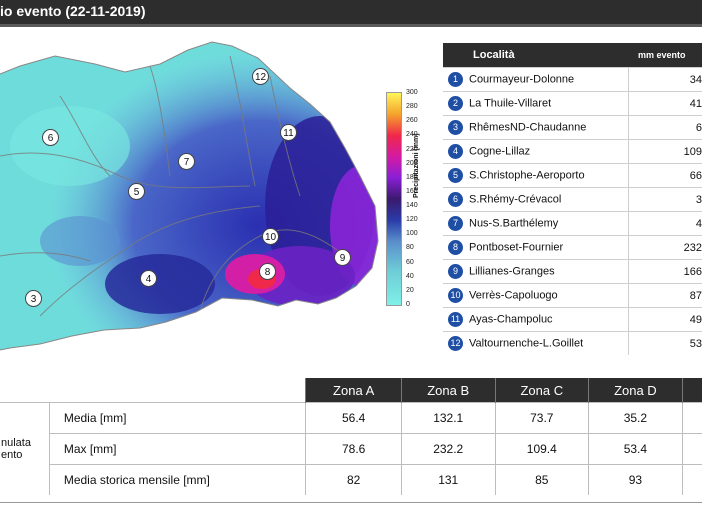  What do you see at coordinates (665, 271) in the screenshot?
I see `locality-value: 166` at bounding box center [665, 271].